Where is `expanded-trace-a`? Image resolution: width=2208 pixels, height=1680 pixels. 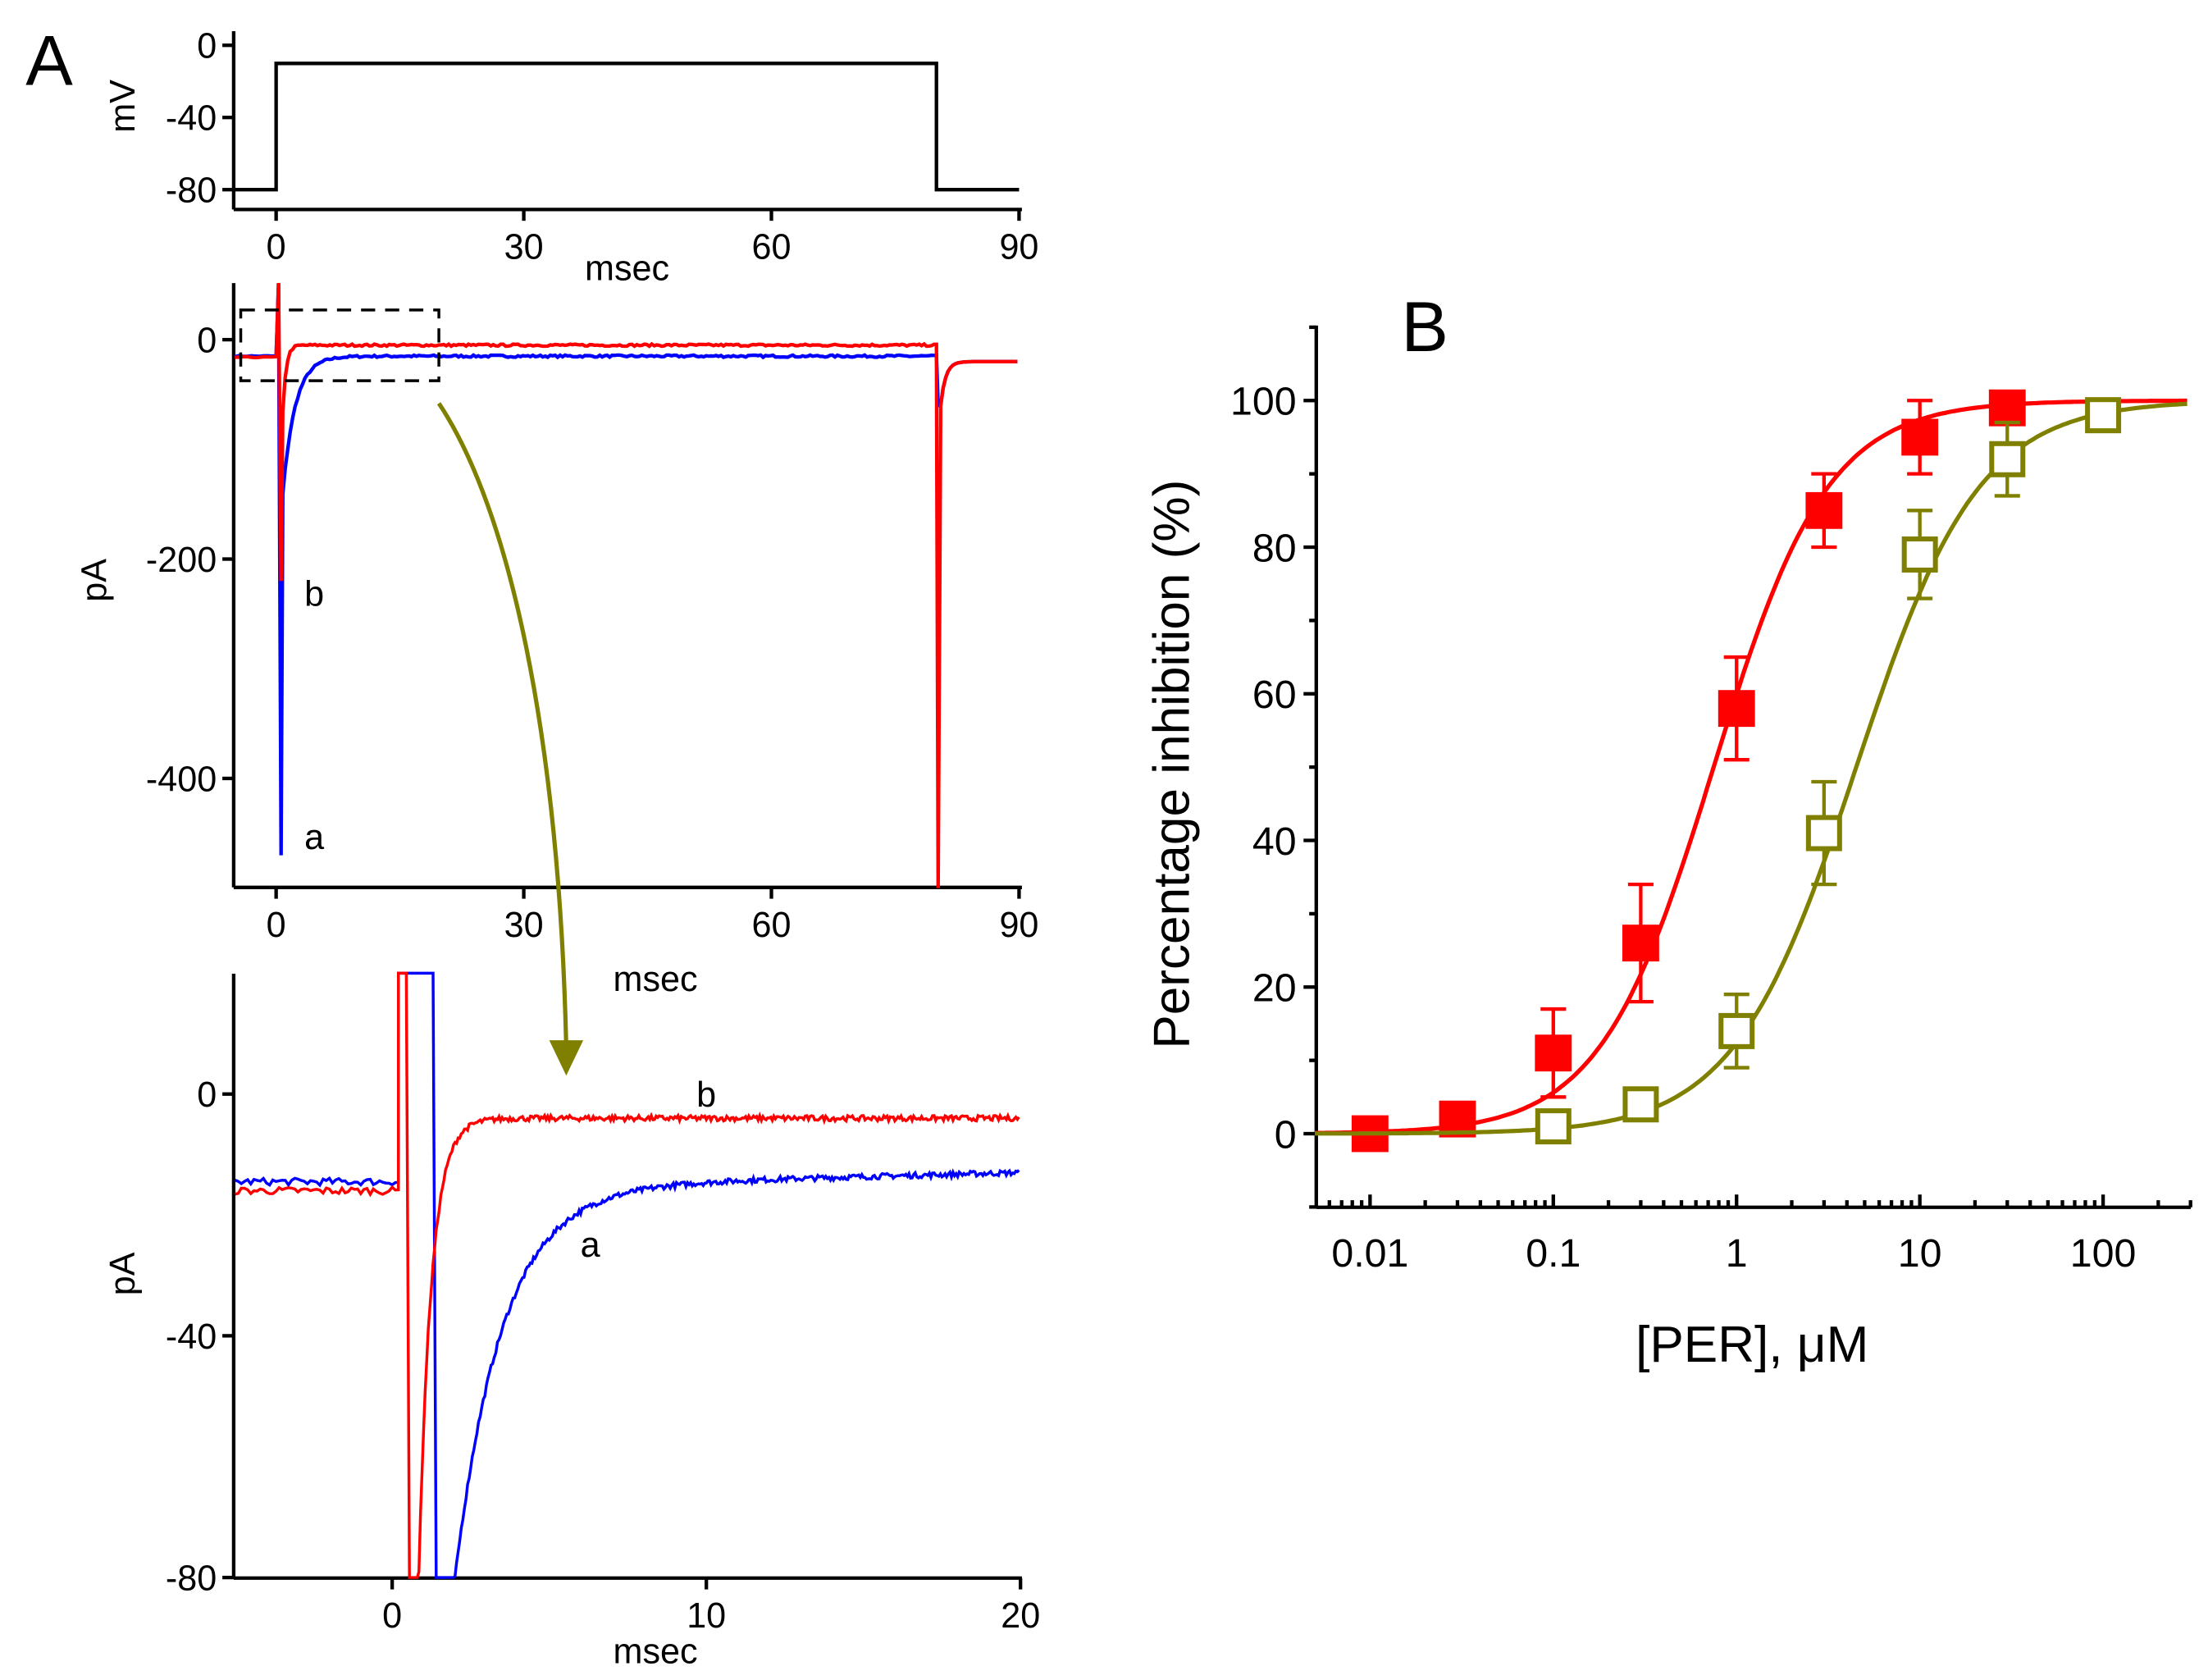 expanded-trace-a is located at coordinates (627, 1275).